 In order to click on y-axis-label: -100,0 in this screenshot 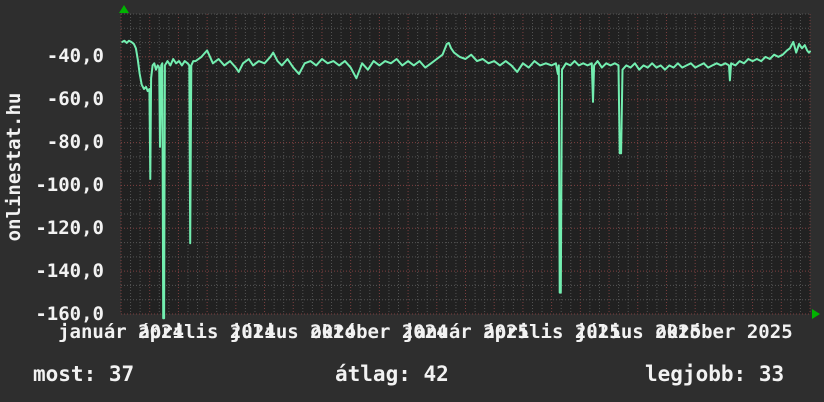, I will do `click(69, 185)`.